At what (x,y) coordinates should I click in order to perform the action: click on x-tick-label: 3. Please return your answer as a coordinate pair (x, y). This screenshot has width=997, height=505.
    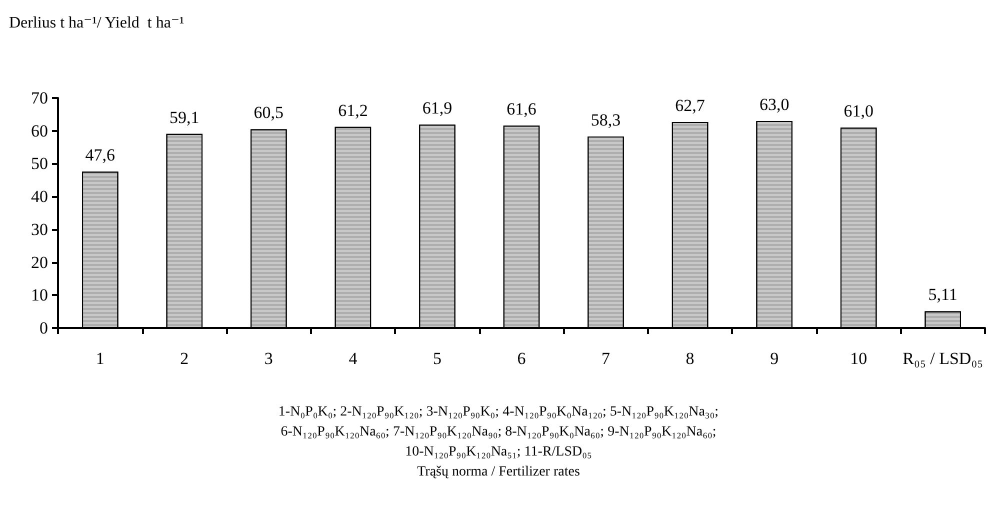
    Looking at the image, I should click on (268, 358).